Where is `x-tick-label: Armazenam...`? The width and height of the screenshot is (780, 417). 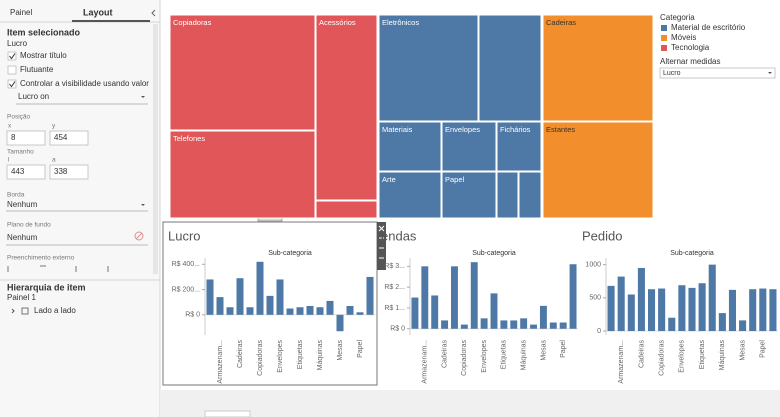 x-tick-label: Armazenam... is located at coordinates (425, 362).